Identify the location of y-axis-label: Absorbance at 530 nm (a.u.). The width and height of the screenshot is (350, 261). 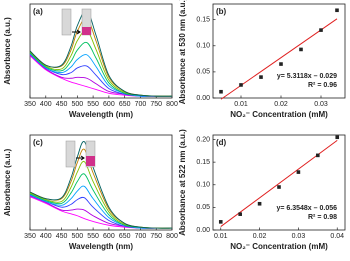
(182, 52).